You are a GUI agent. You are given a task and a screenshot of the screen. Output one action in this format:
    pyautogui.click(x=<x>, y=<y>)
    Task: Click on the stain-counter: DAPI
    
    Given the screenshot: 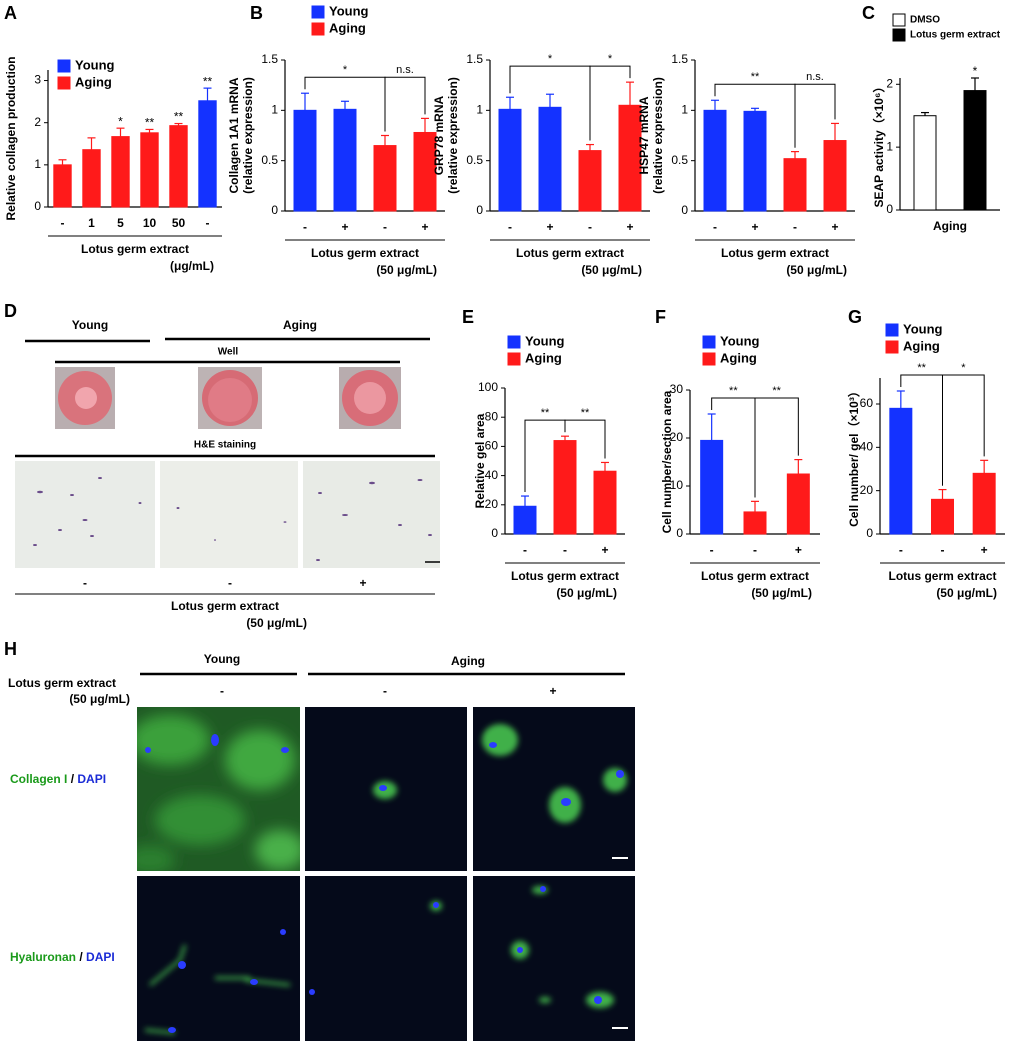 What is the action you would take?
    pyautogui.click(x=91, y=779)
    